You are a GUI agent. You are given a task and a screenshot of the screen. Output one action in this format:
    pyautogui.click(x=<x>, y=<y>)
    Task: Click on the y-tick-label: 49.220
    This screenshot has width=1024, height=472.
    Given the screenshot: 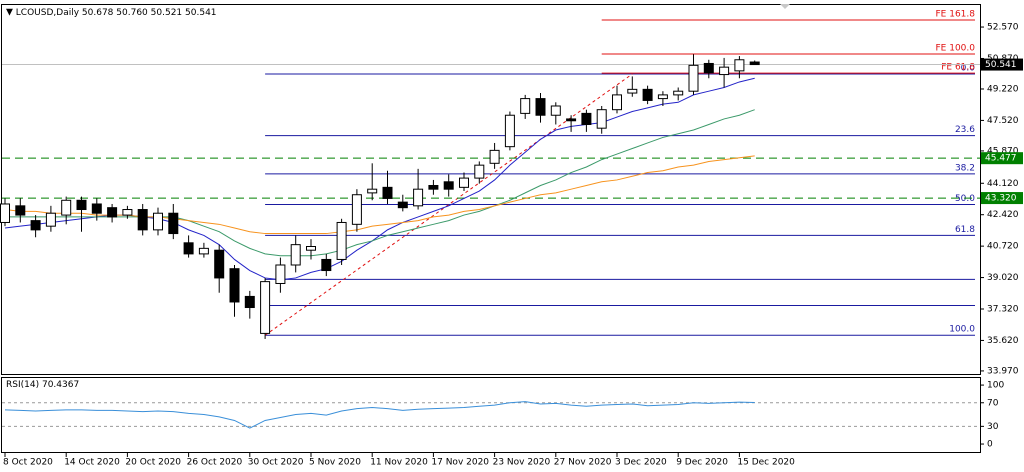 What is the action you would take?
    pyautogui.click(x=1003, y=89)
    